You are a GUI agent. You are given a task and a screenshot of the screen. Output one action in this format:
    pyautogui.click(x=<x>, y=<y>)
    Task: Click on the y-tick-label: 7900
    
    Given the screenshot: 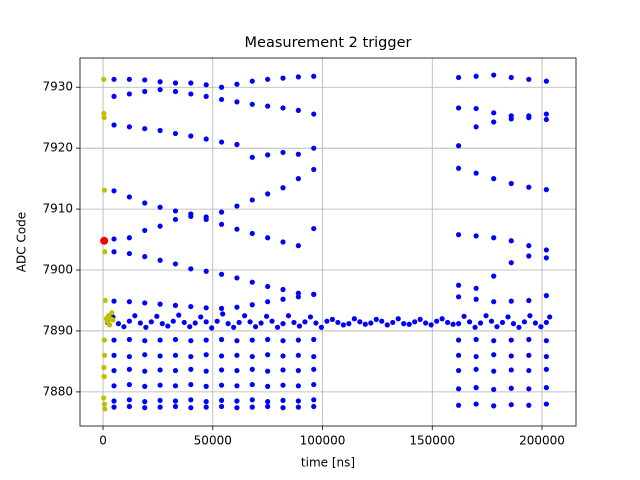 What is the action you would take?
    pyautogui.click(x=57, y=270)
    